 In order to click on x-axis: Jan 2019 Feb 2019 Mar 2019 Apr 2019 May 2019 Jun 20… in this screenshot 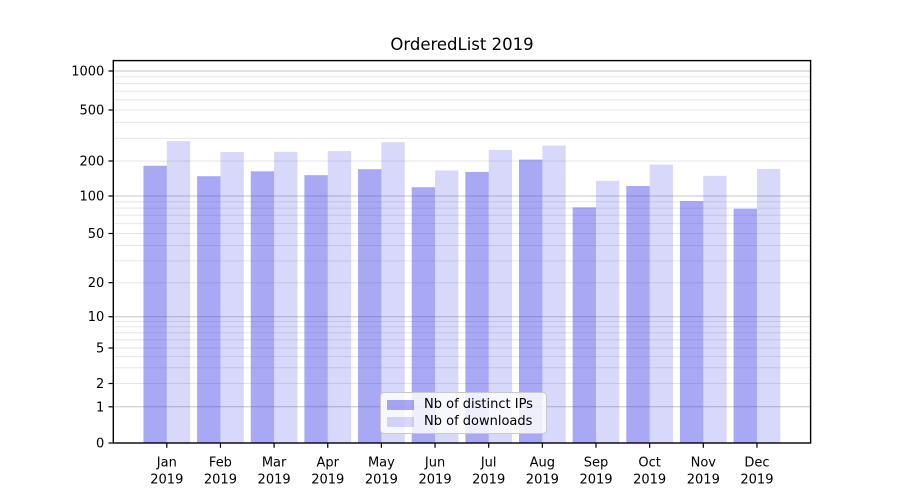, I will do `click(461, 465)`.